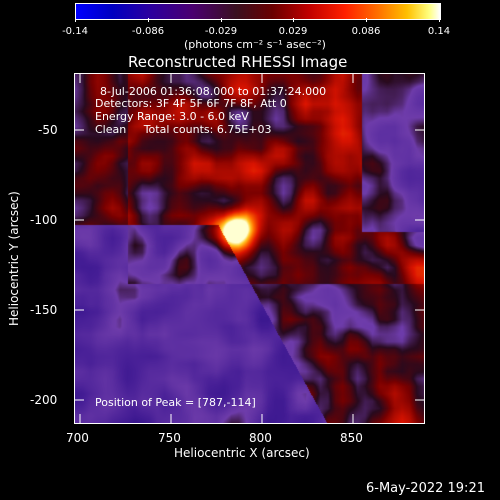 The image size is (500, 500). What do you see at coordinates (366, 31) in the screenshot?
I see `colorbar-tick-label: 0.086` at bounding box center [366, 31].